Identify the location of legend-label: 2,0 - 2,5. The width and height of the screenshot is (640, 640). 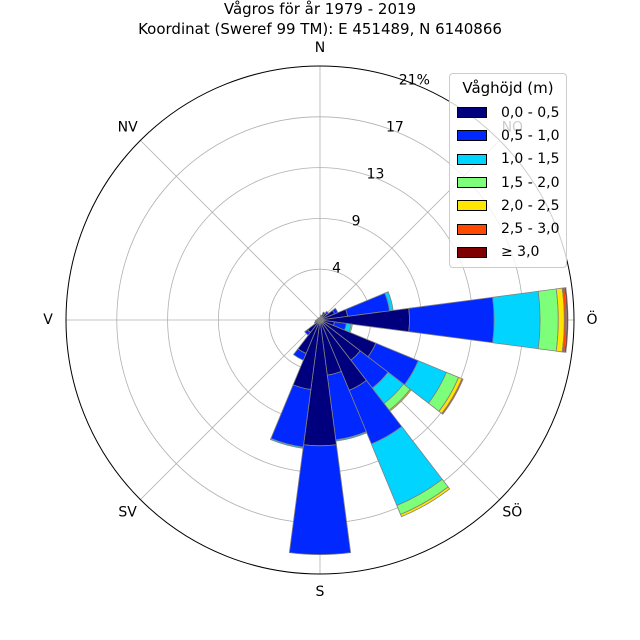
(530, 205).